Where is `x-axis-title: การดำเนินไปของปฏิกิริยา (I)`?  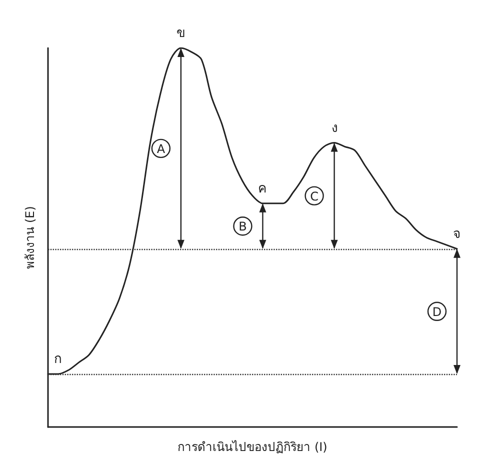
x-axis-title: การดำเนินไปของปฏิกิริยา (I) is located at coordinates (253, 447).